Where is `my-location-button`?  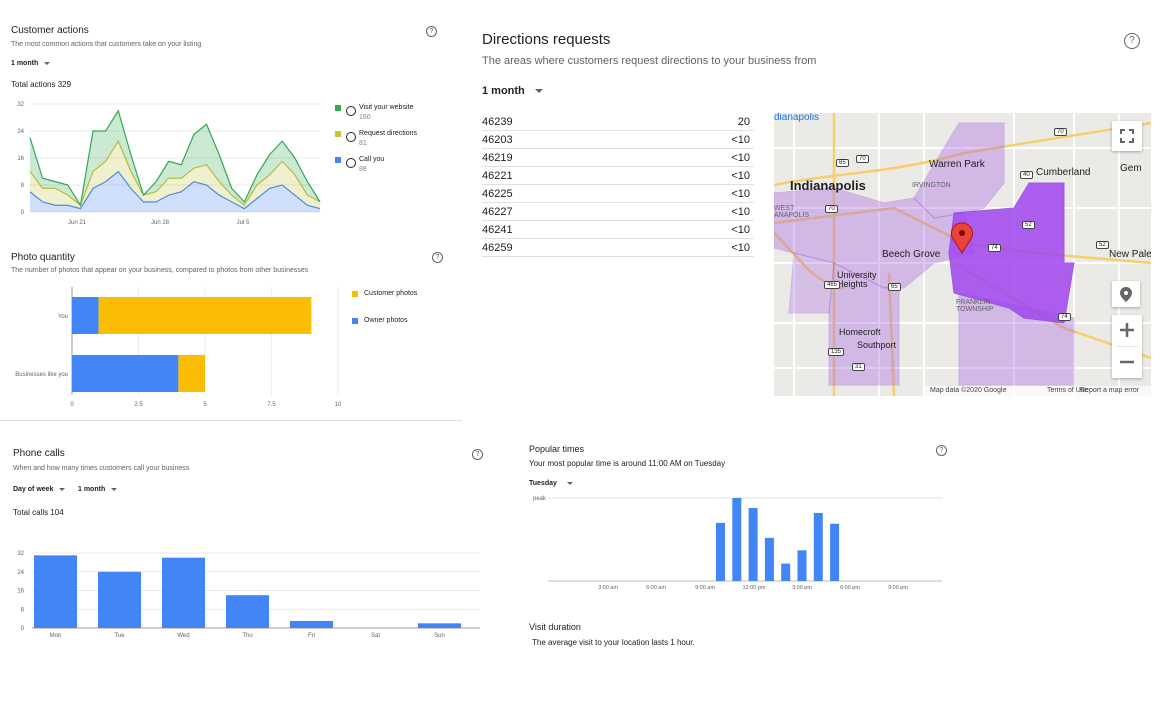 my-location-button is located at coordinates (1126, 294).